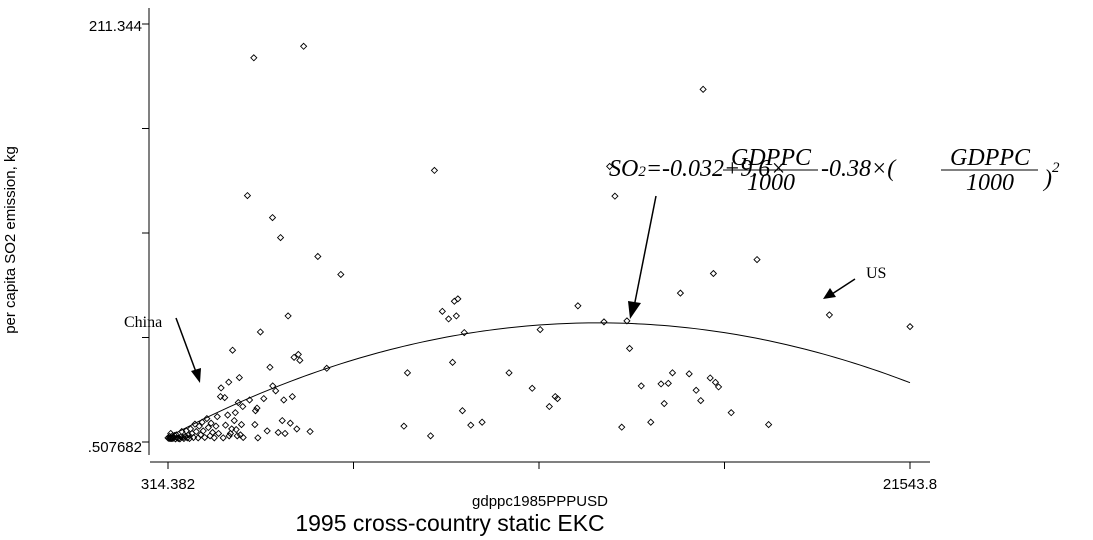  Describe the element at coordinates (876, 273) in the screenshot. I see `us-annotation-label: US` at that location.